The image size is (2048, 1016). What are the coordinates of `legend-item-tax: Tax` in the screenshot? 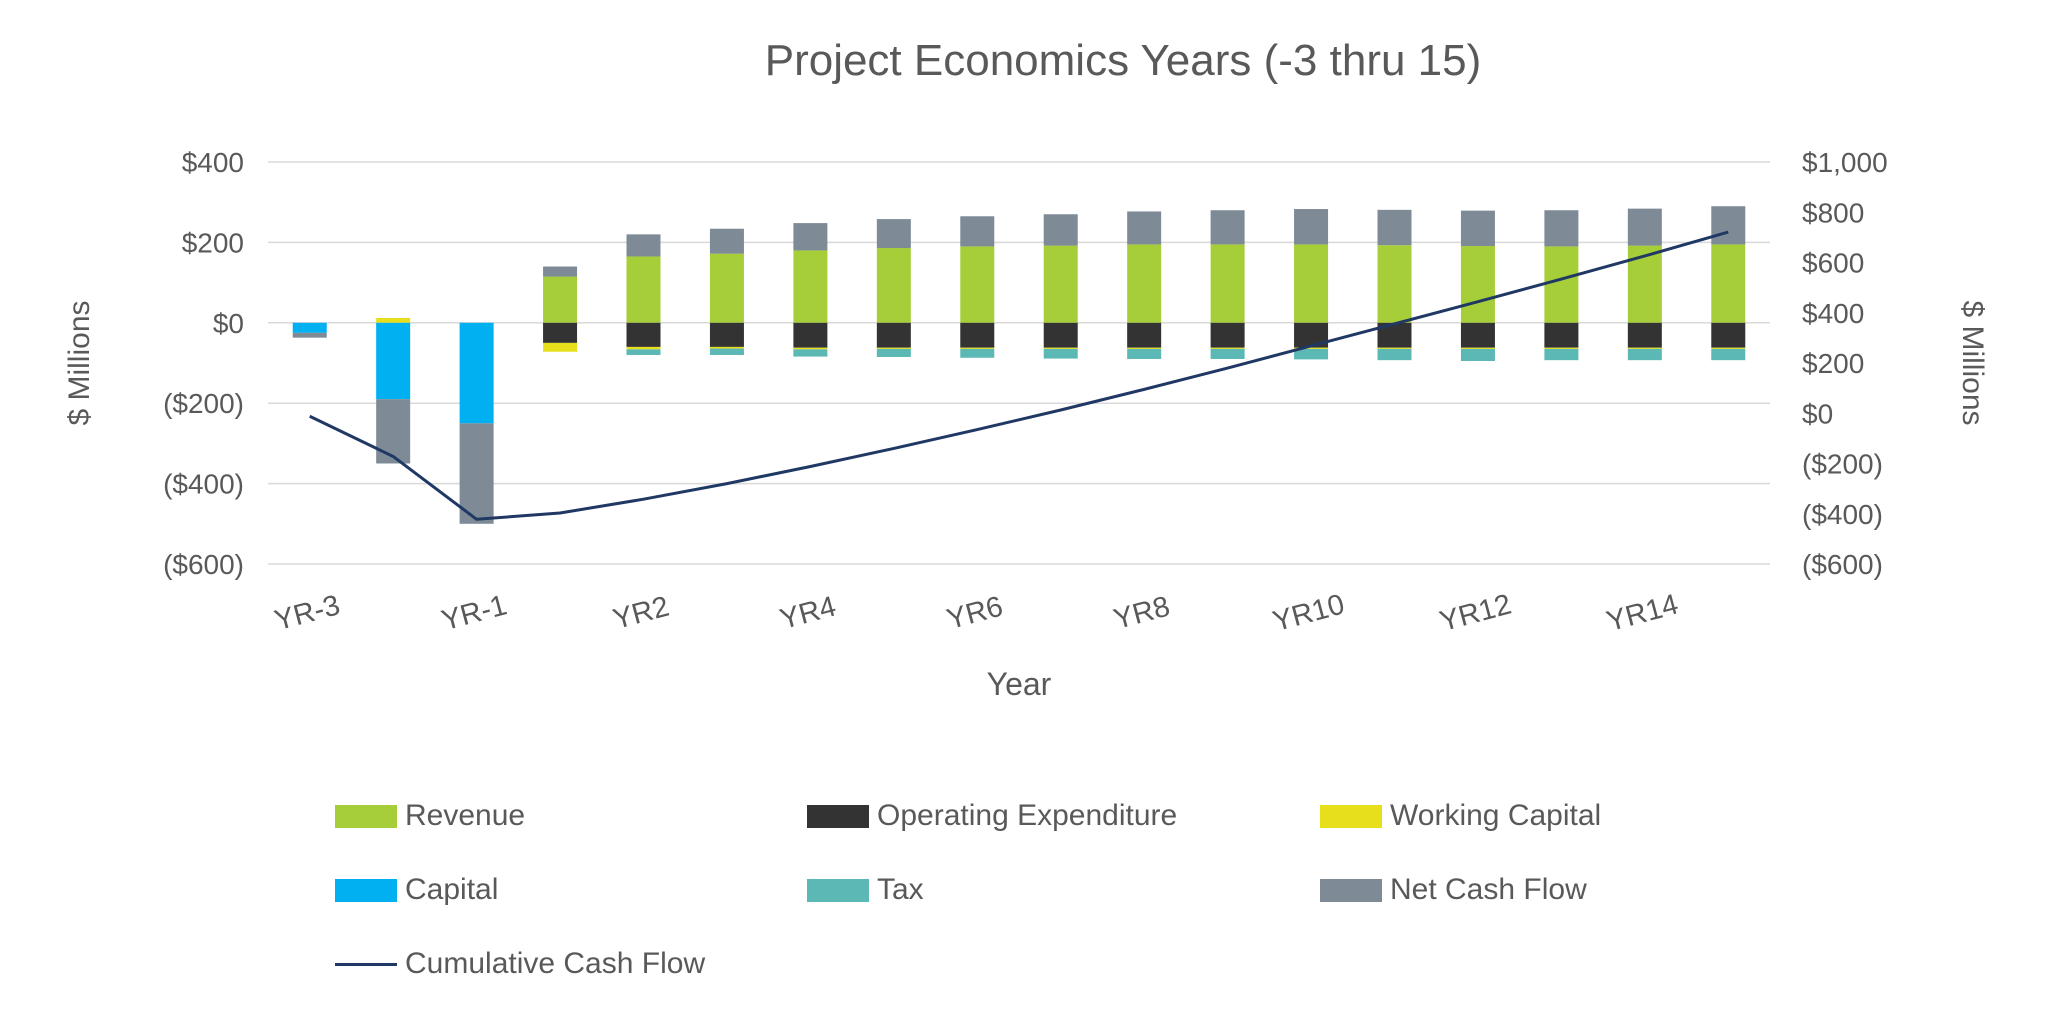 It's located at (865, 890).